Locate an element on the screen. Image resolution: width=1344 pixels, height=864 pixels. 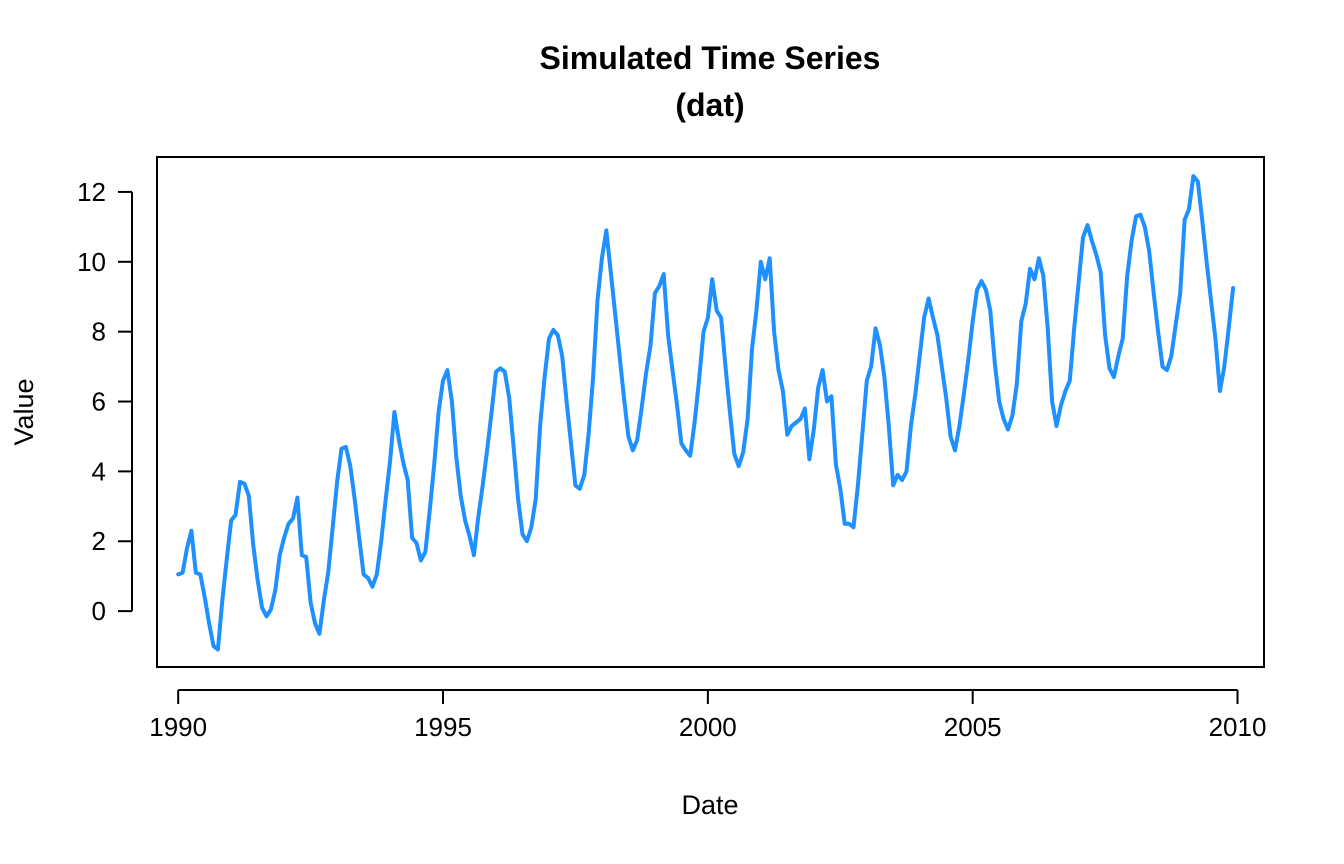
x-axis-label: Date is located at coordinates (709, 805).